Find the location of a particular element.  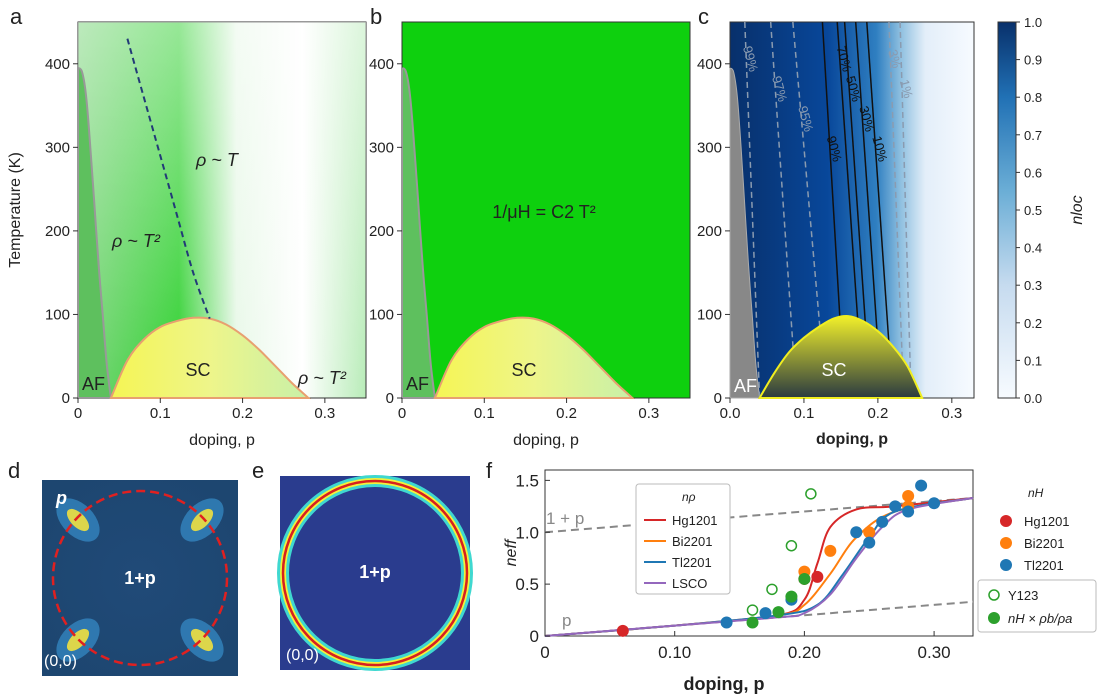

panel-c-sc-dome is located at coordinates (840, 357).